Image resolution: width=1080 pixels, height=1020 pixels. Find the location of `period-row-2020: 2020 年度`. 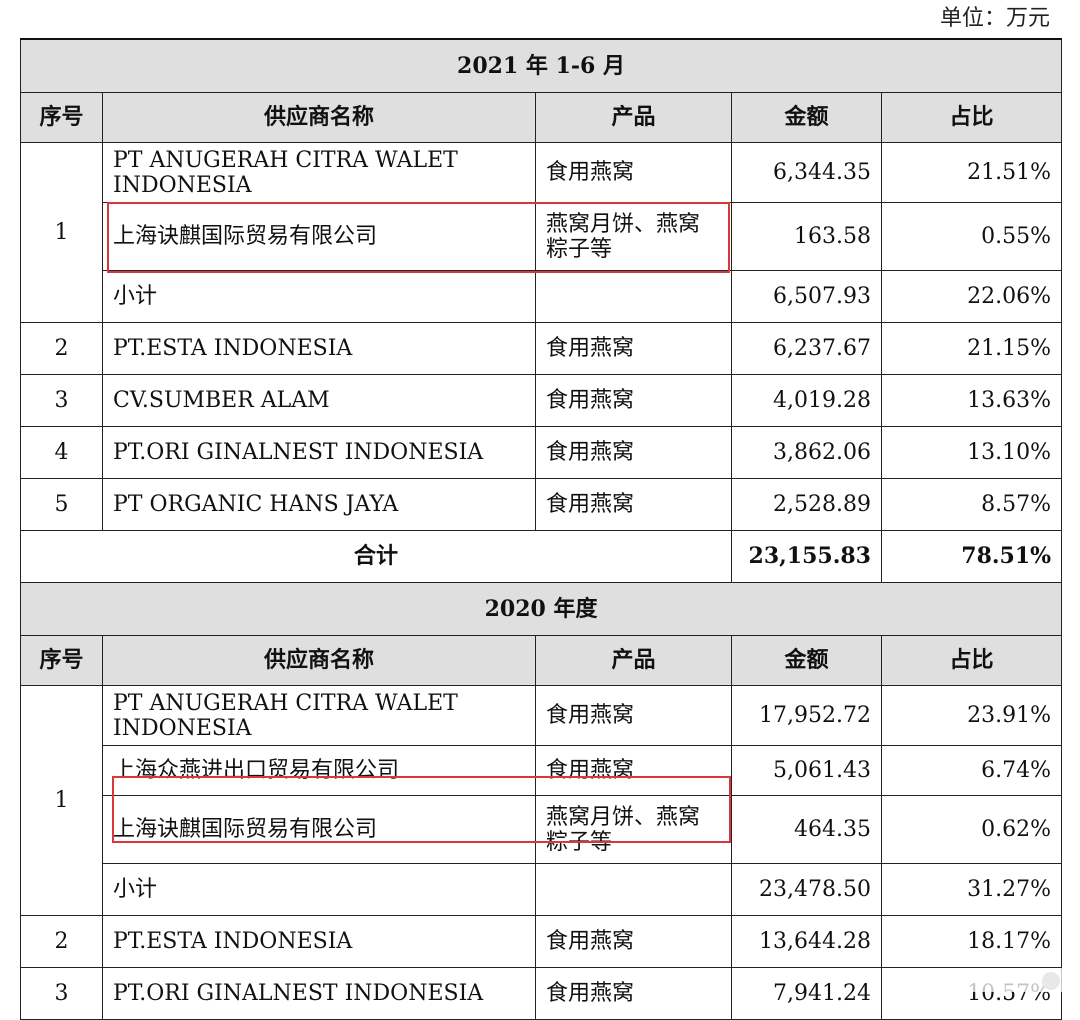

period-row-2020: 2020 年度 is located at coordinates (541, 609).